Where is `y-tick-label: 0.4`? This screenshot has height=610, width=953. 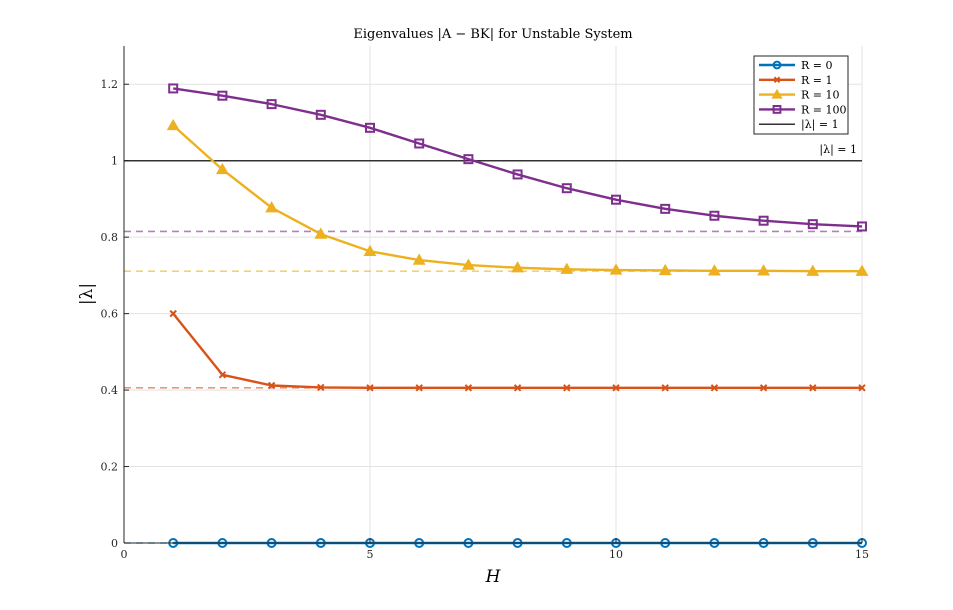 y-tick-label: 0.4 is located at coordinates (110, 390).